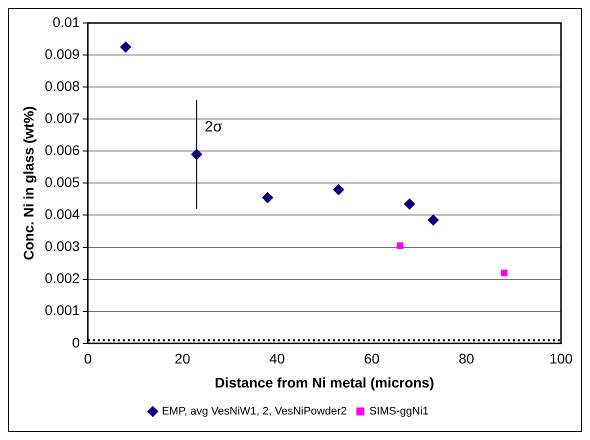 The height and width of the screenshot is (440, 590). I want to click on x-tick-label: 60, so click(372, 358).